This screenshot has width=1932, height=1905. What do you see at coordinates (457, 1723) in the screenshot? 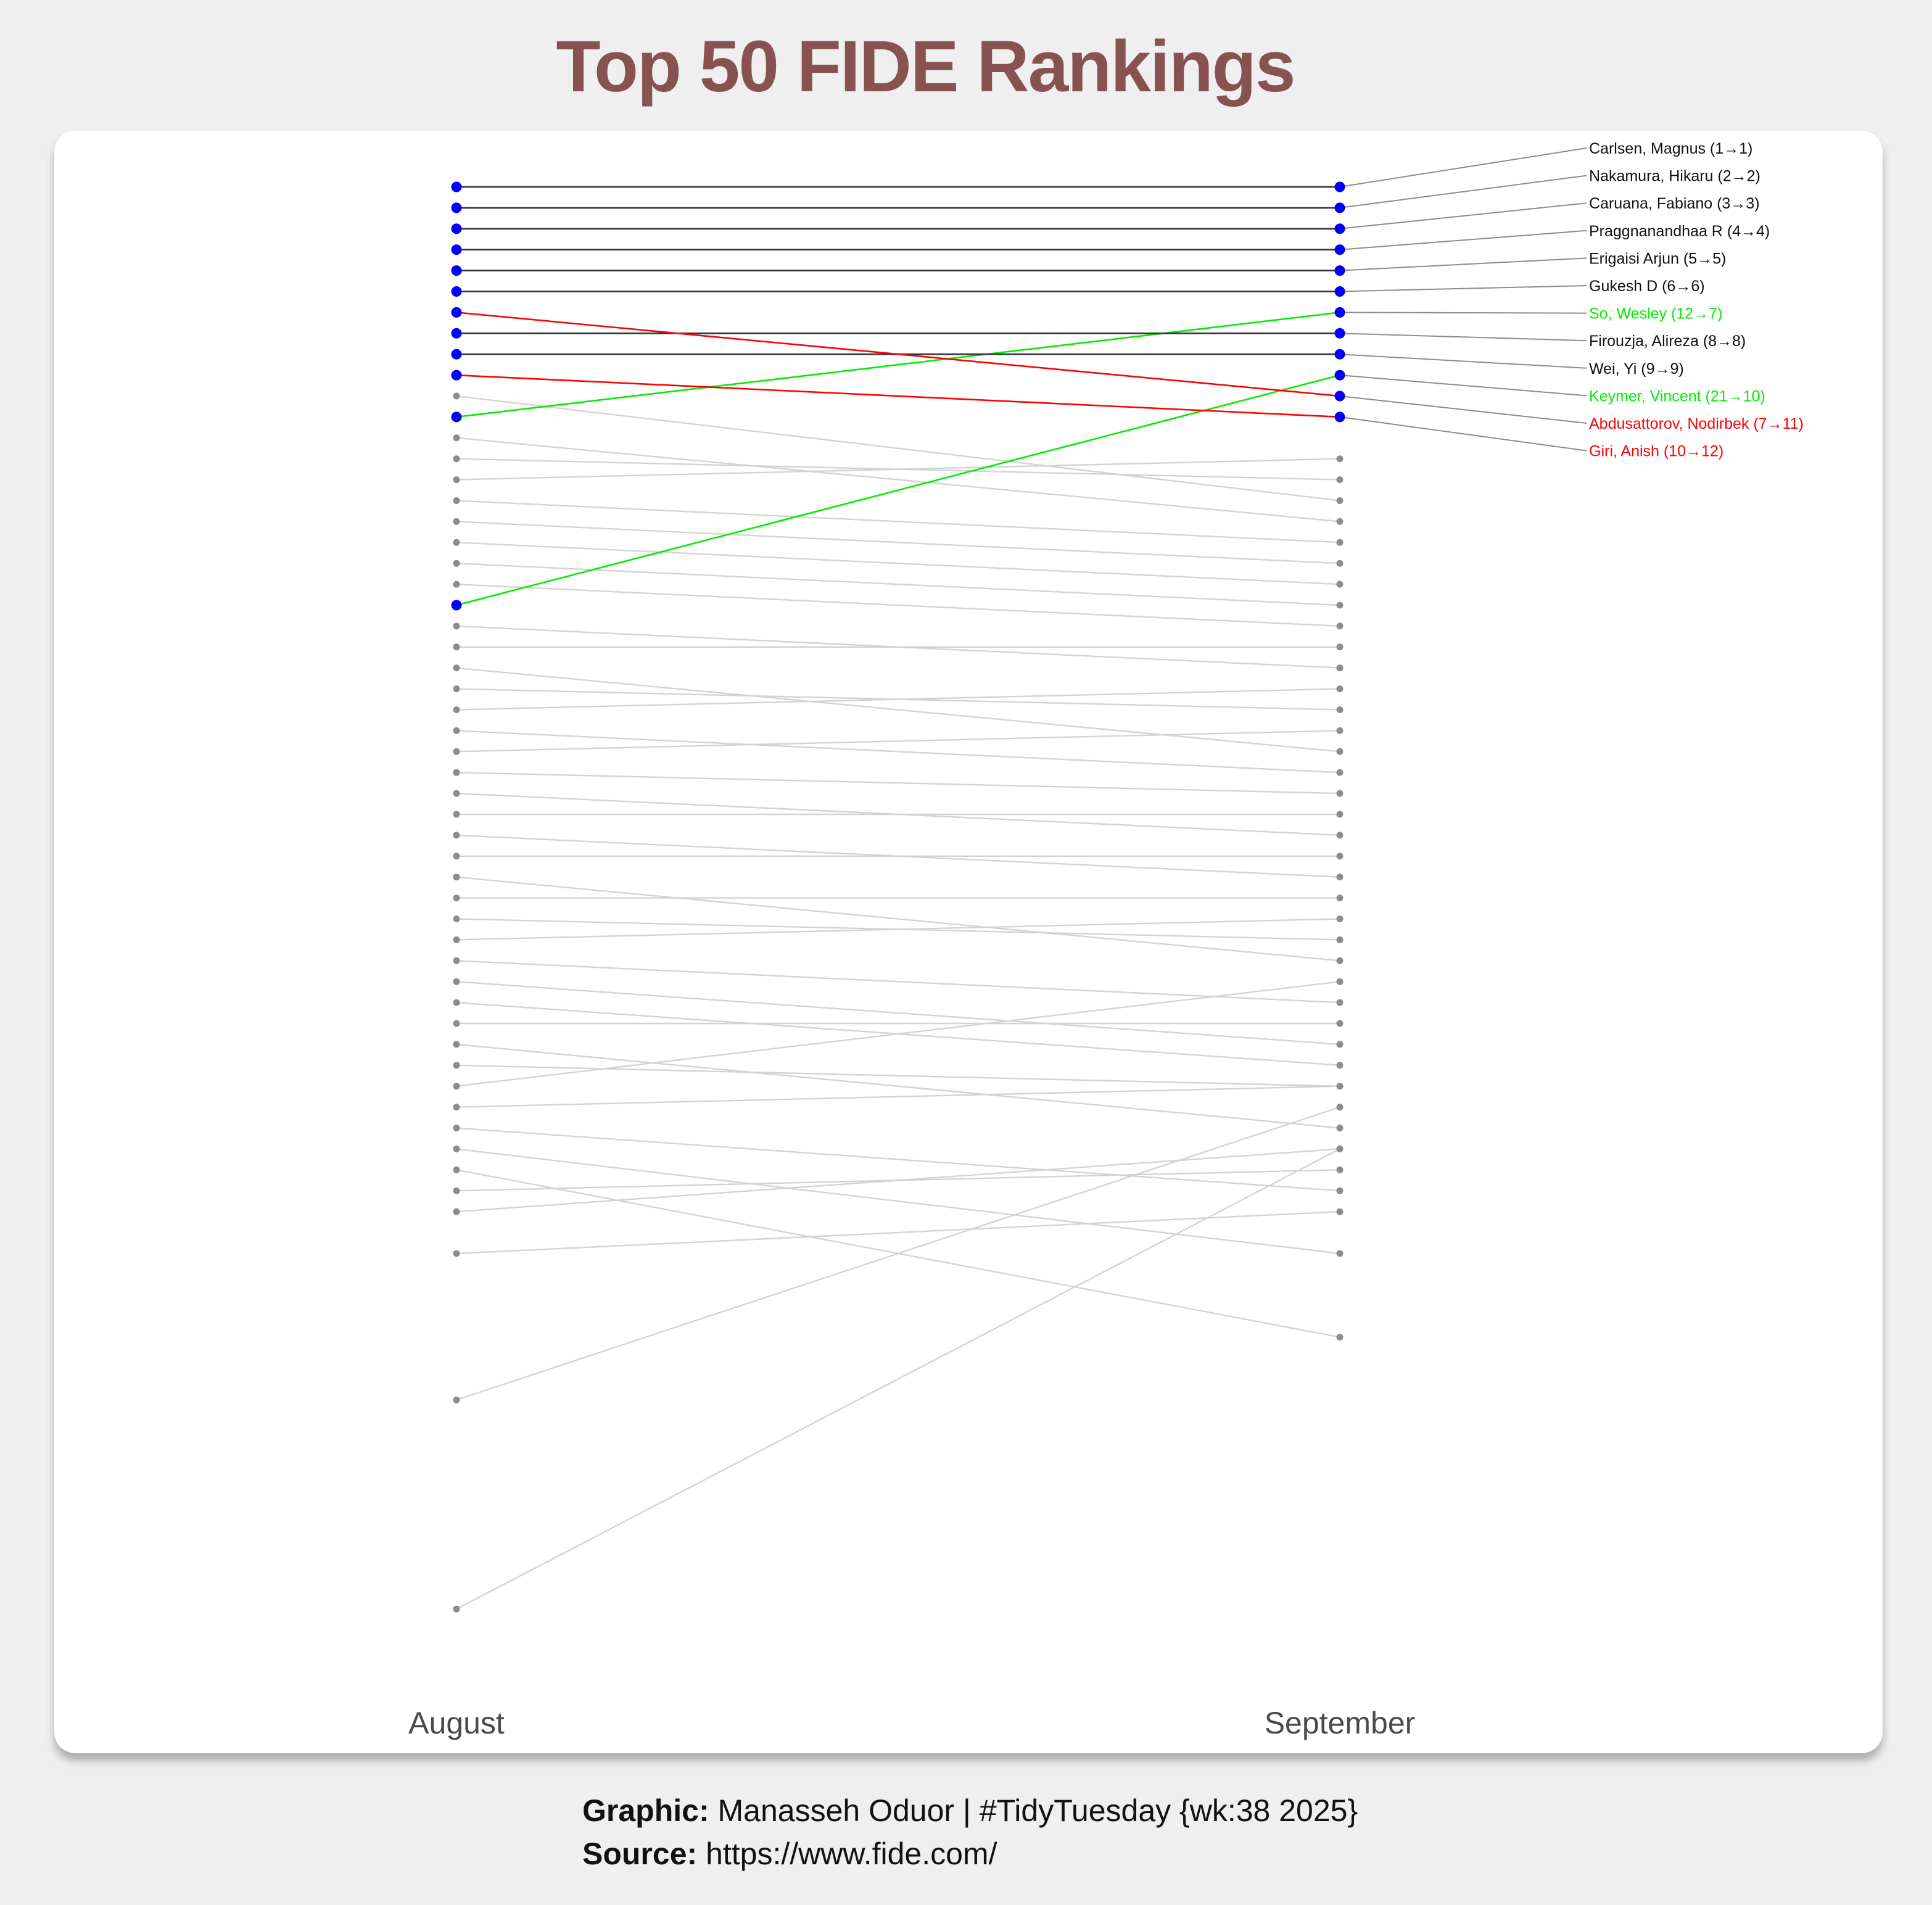
I see `x-axis-label-august: August` at bounding box center [457, 1723].